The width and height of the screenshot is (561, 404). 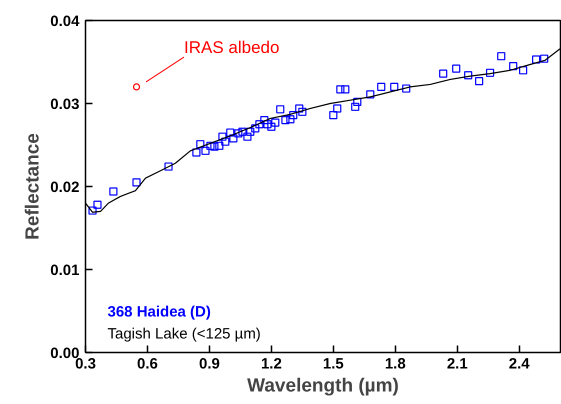 What do you see at coordinates (65, 21) in the screenshot?
I see `y-tick-label: 0.04` at bounding box center [65, 21].